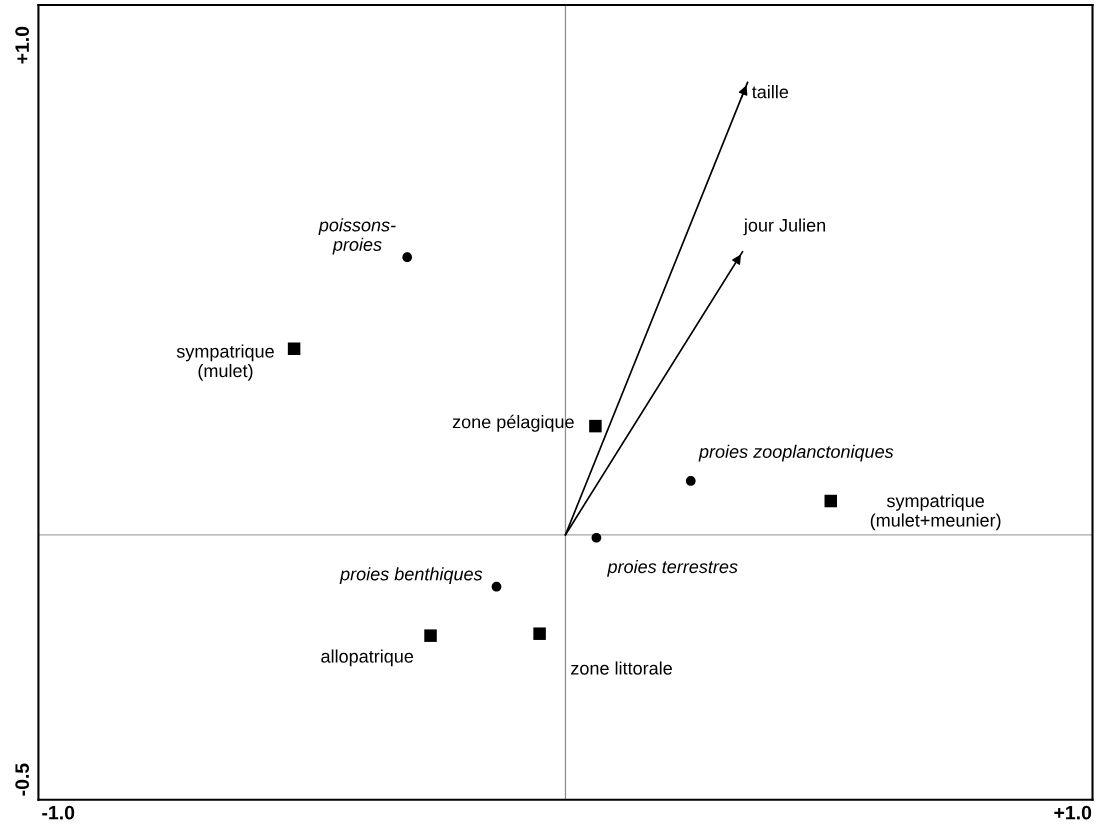 The width and height of the screenshot is (1098, 840). Describe the element at coordinates (58, 812) in the screenshot. I see `x-tick-label: -1.0` at that location.